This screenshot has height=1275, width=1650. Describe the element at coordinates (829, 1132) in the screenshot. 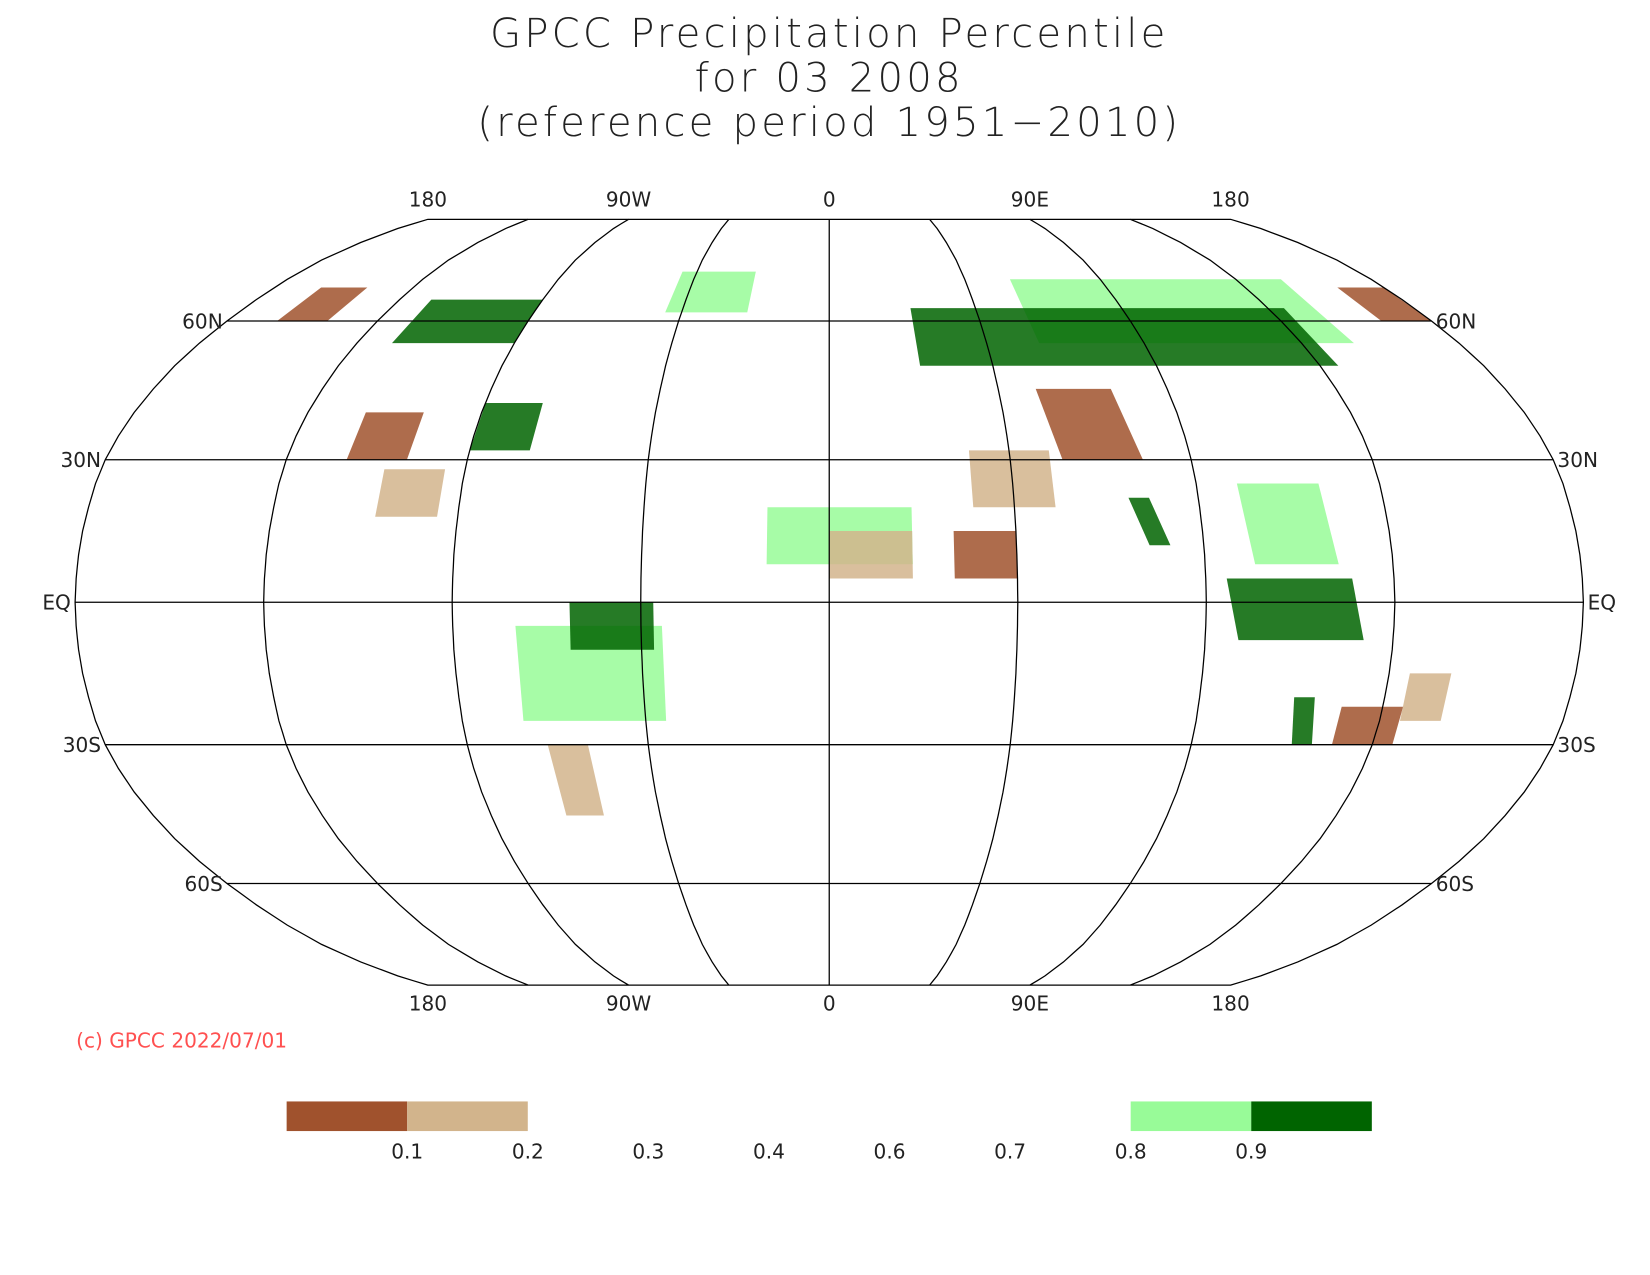

I see `colorbar: 0.1 0.2 0.3 0.4 0.6 0.7 0.8 0.9` at that location.